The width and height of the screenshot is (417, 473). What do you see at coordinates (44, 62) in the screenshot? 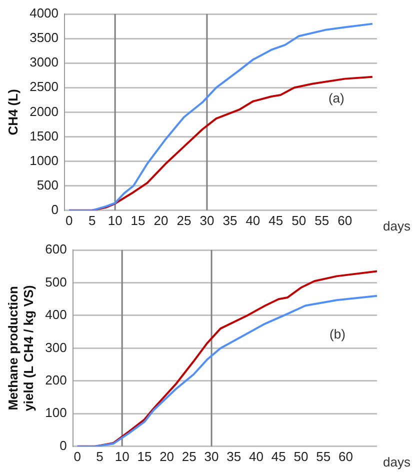
I see `y-tick-label: 3000` at bounding box center [44, 62].